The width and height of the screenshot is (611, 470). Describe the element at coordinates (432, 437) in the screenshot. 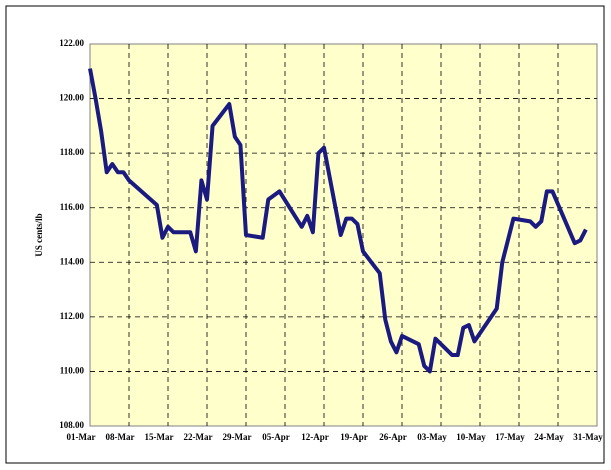

I see `x-tick-label: 03-May` at that location.